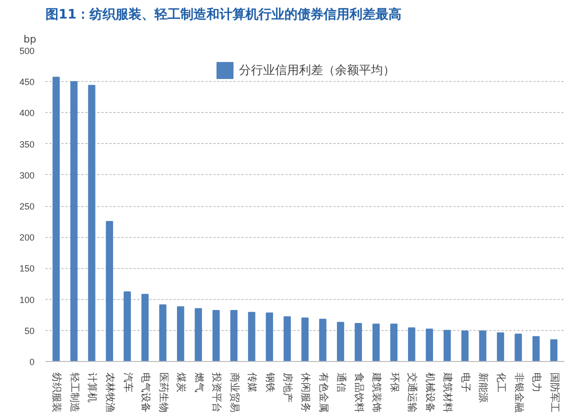 Image resolution: width=584 pixels, height=415 pixels. Describe the element at coordinates (323, 392) in the screenshot. I see `x-tick-label: 有色金属` at that location.